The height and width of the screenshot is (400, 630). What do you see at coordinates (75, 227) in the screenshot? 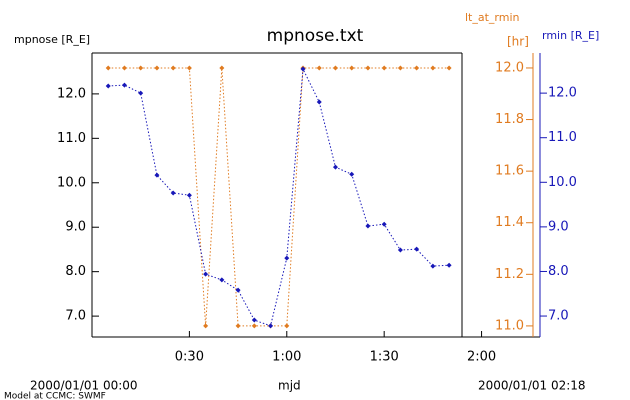
I see `y-tick-label: 9.0` at bounding box center [75, 227].